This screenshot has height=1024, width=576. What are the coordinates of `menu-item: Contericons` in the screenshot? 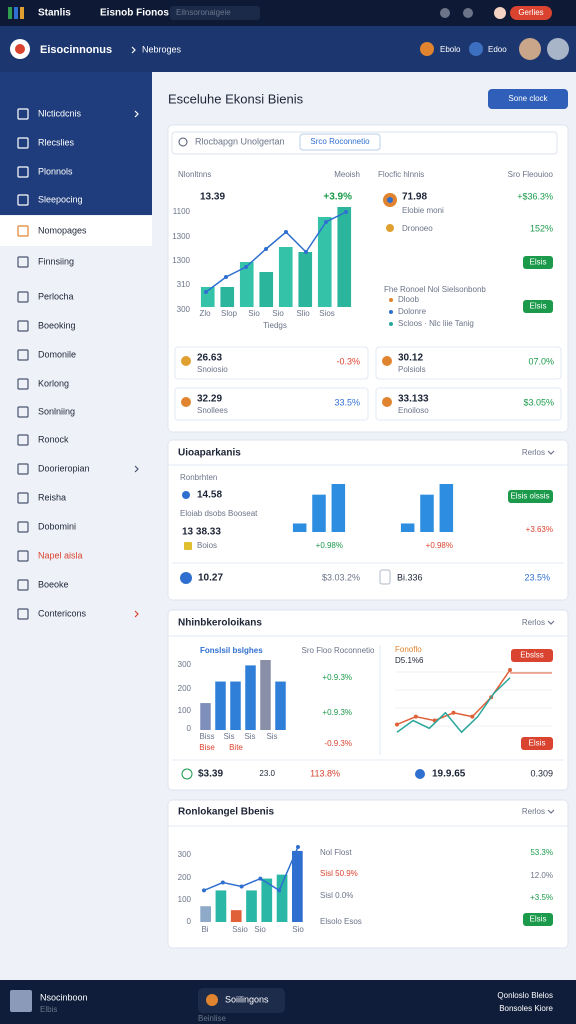 It's located at (62, 613).